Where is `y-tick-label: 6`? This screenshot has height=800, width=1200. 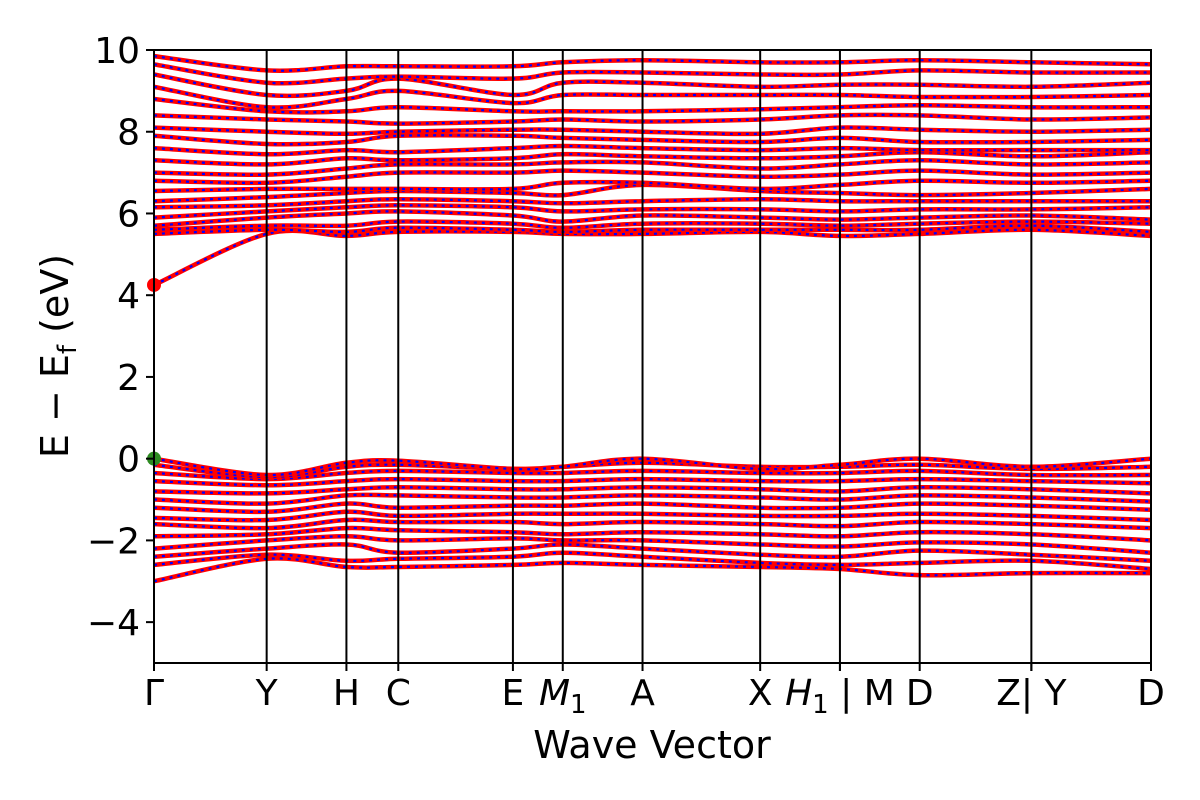 y-tick-label: 6 is located at coordinates (128, 214).